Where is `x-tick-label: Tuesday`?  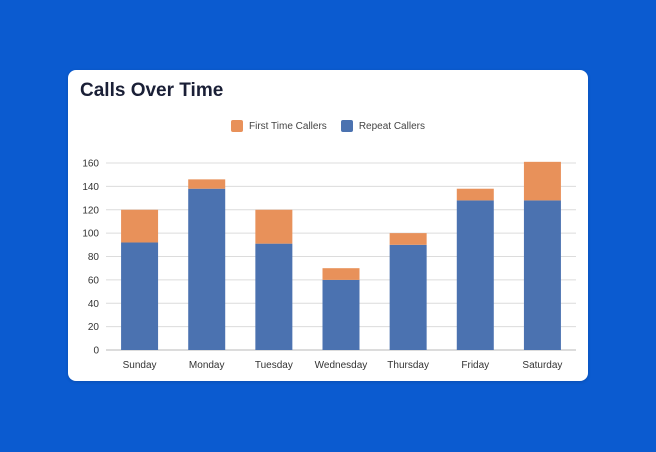
x-tick-label: Tuesday is located at coordinates (274, 365).